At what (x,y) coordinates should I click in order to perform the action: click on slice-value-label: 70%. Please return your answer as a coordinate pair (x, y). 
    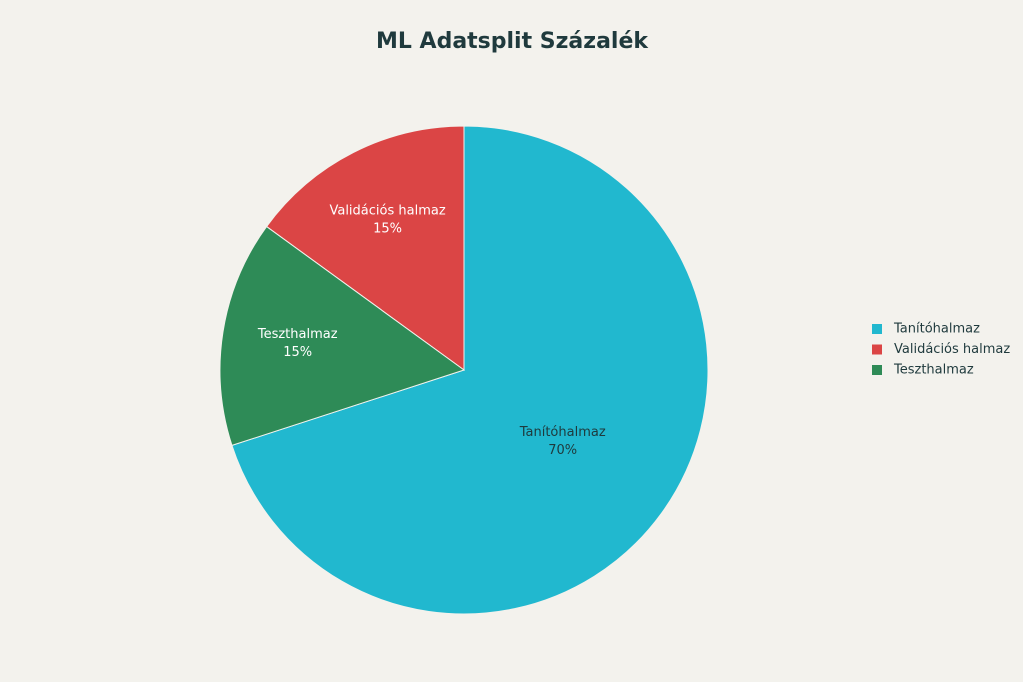
    Looking at the image, I should click on (562, 450).